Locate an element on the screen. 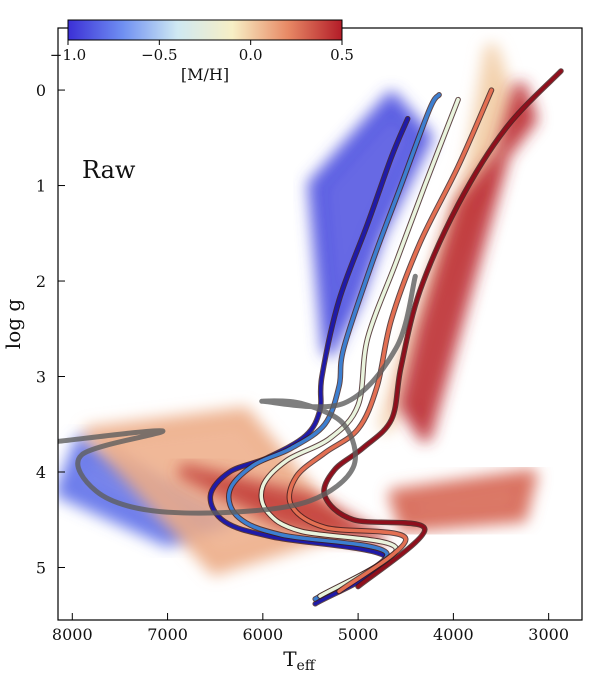 The width and height of the screenshot is (598, 675). x-axis-title: Teff is located at coordinates (299, 660).